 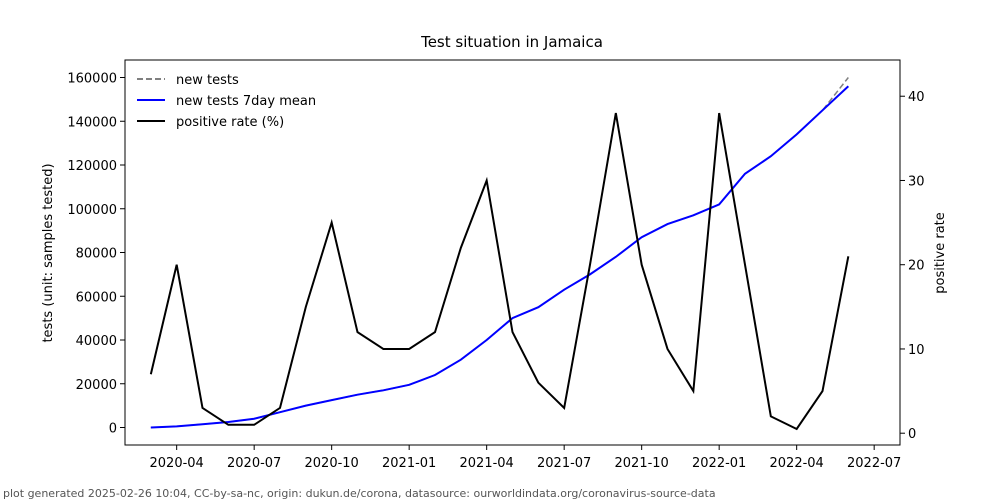 What do you see at coordinates (564, 463) in the screenshot?
I see `x-tick-label: 2021-07` at bounding box center [564, 463].